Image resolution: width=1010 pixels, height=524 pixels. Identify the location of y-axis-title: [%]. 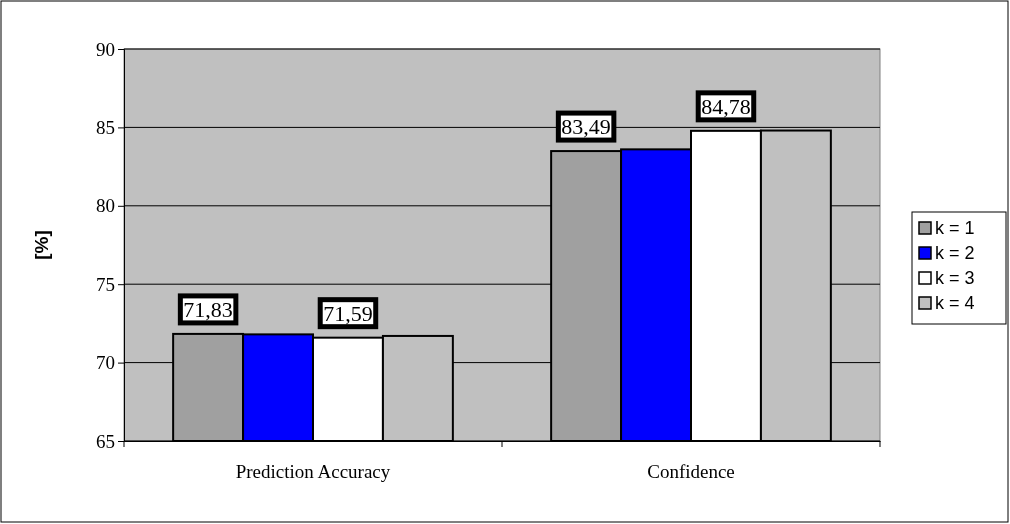
(41, 245).